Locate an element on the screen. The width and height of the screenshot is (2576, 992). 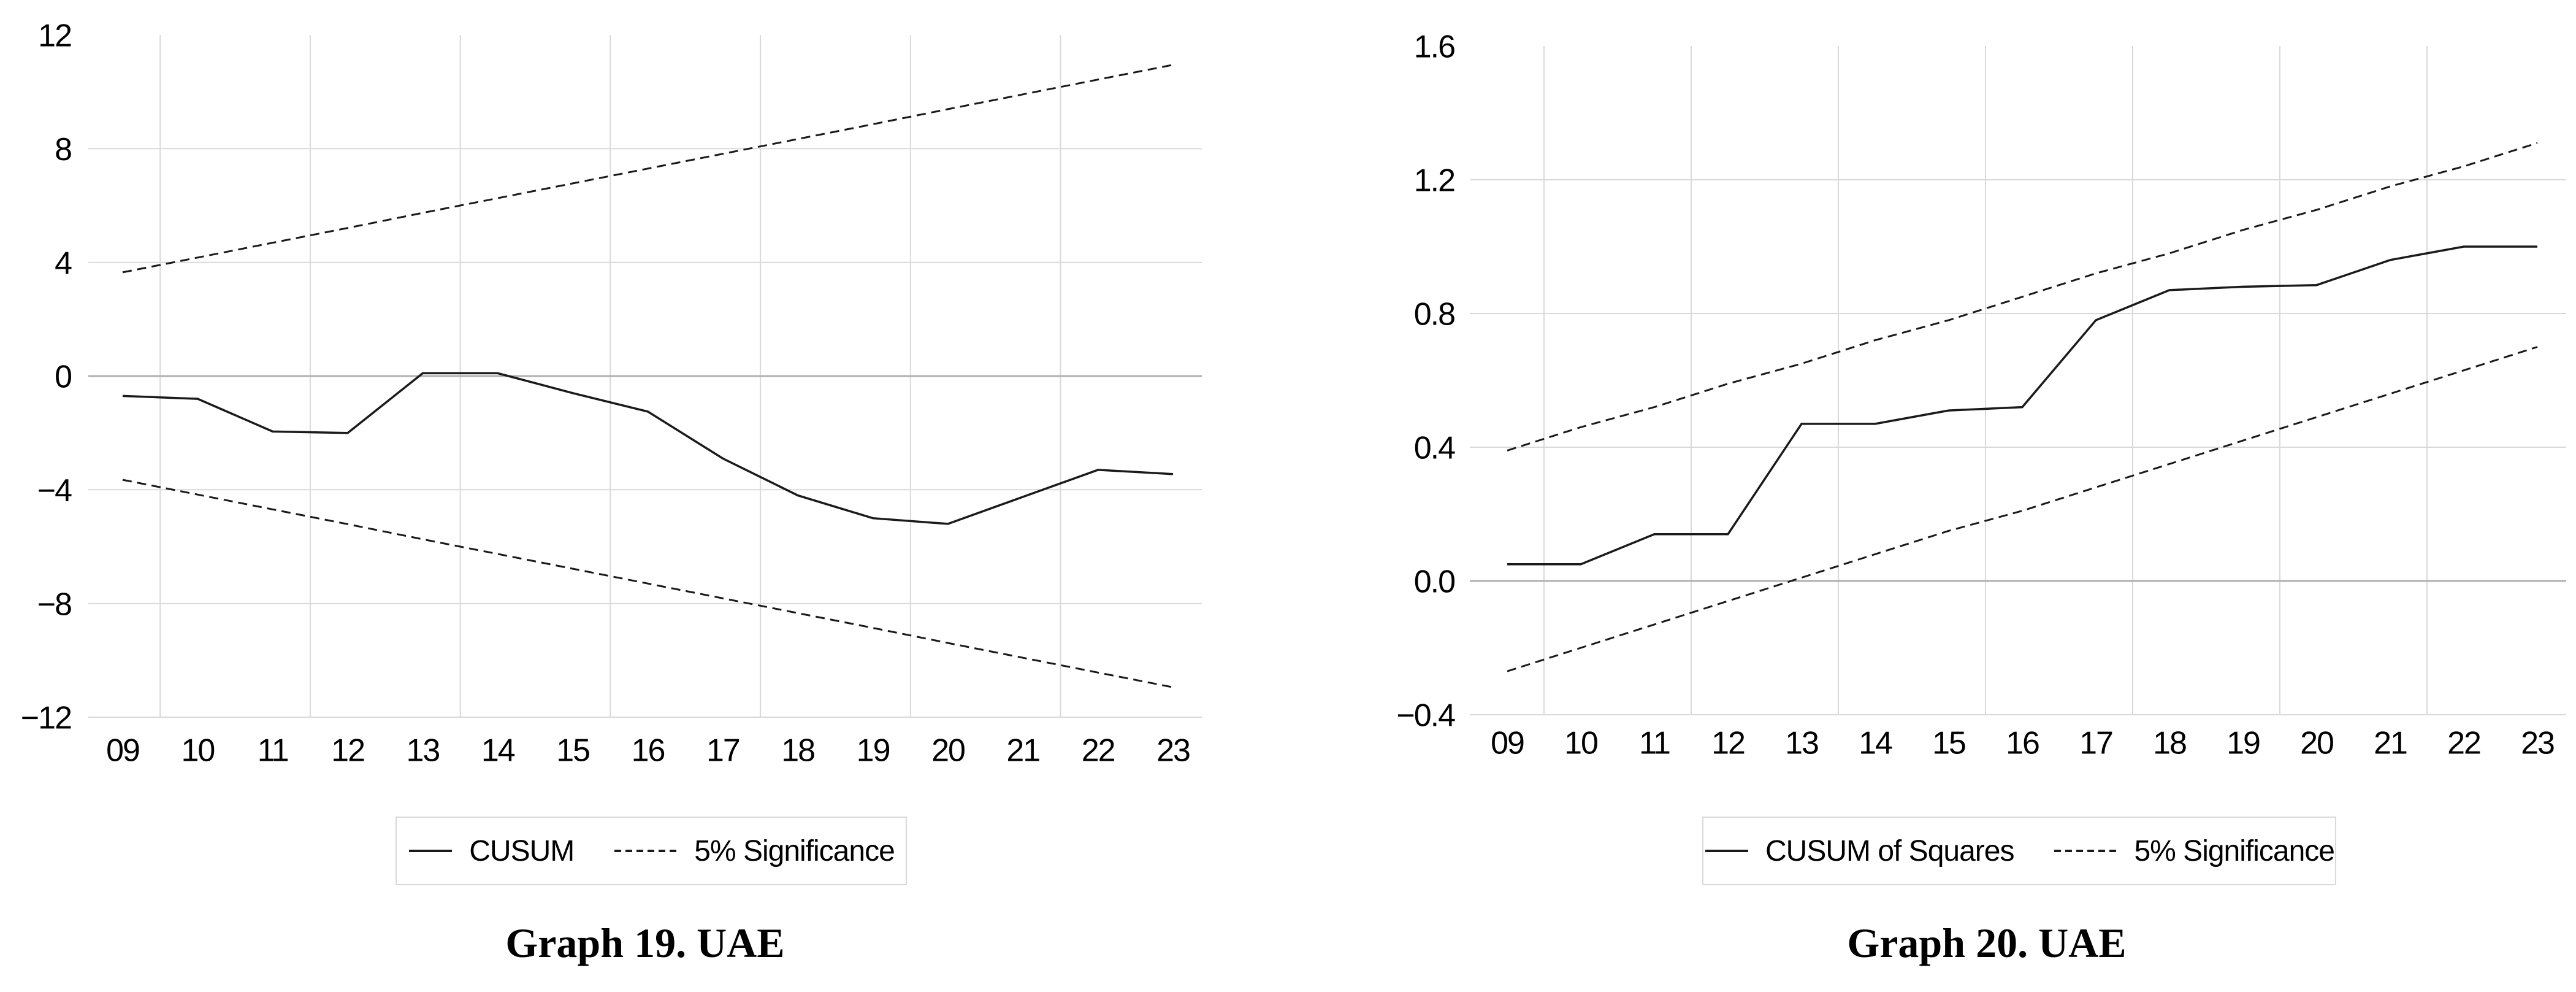
y-axis-tick-label: −4 is located at coordinates (54, 491).